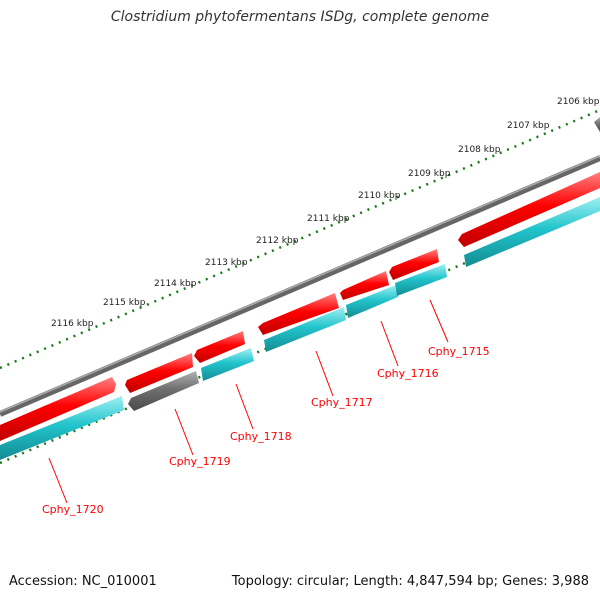  I want to click on gene-cphy-1716-reverse, so click(372, 301).